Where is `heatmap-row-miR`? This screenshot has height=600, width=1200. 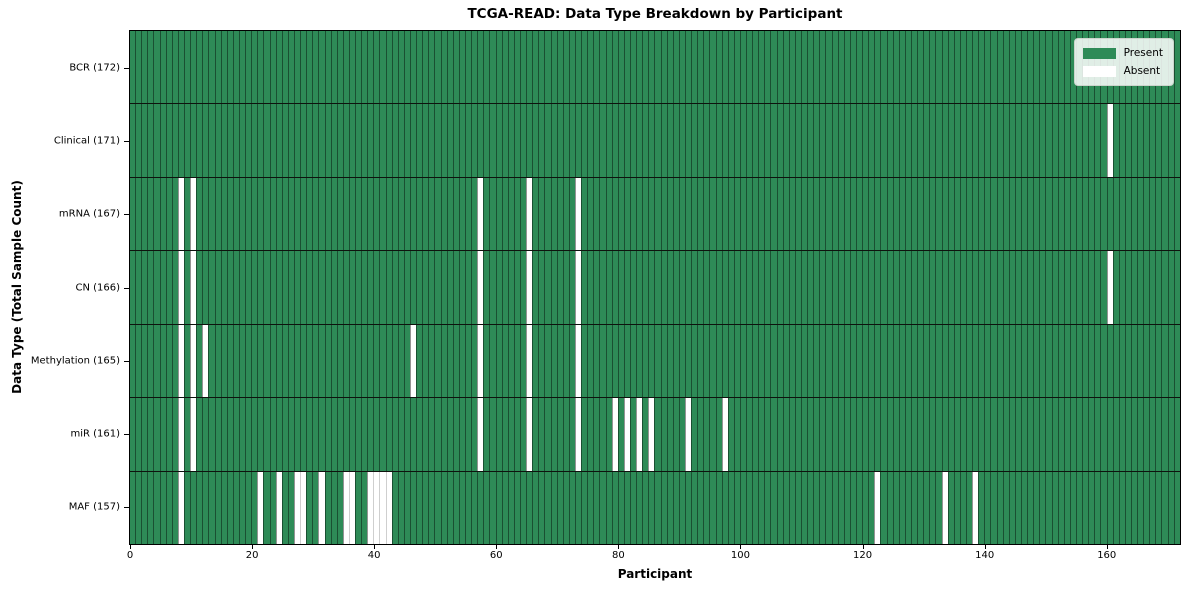 heatmap-row-miR is located at coordinates (655, 434).